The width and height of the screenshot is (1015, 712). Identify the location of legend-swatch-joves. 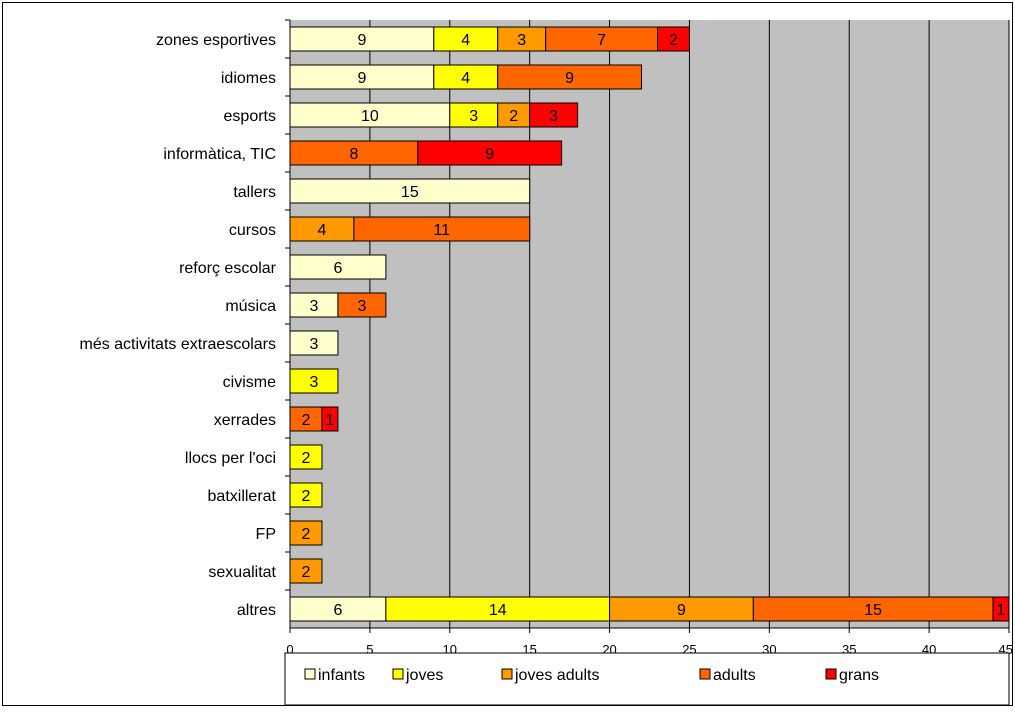
(398, 674).